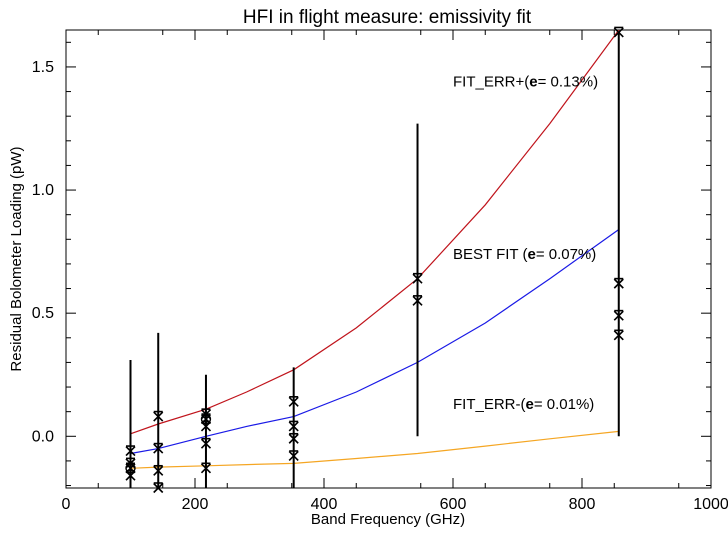 This screenshot has width=728, height=540. I want to click on x-tick-label: 0, so click(66, 504).